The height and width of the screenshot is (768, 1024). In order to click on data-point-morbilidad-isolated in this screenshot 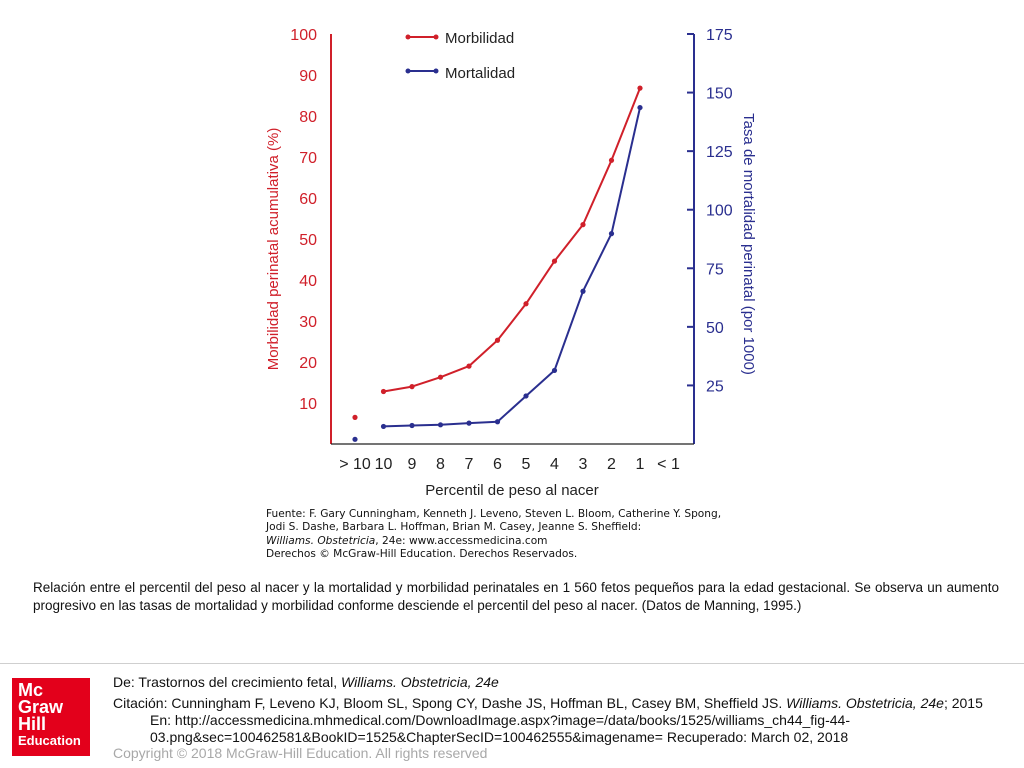, I will do `click(355, 417)`.